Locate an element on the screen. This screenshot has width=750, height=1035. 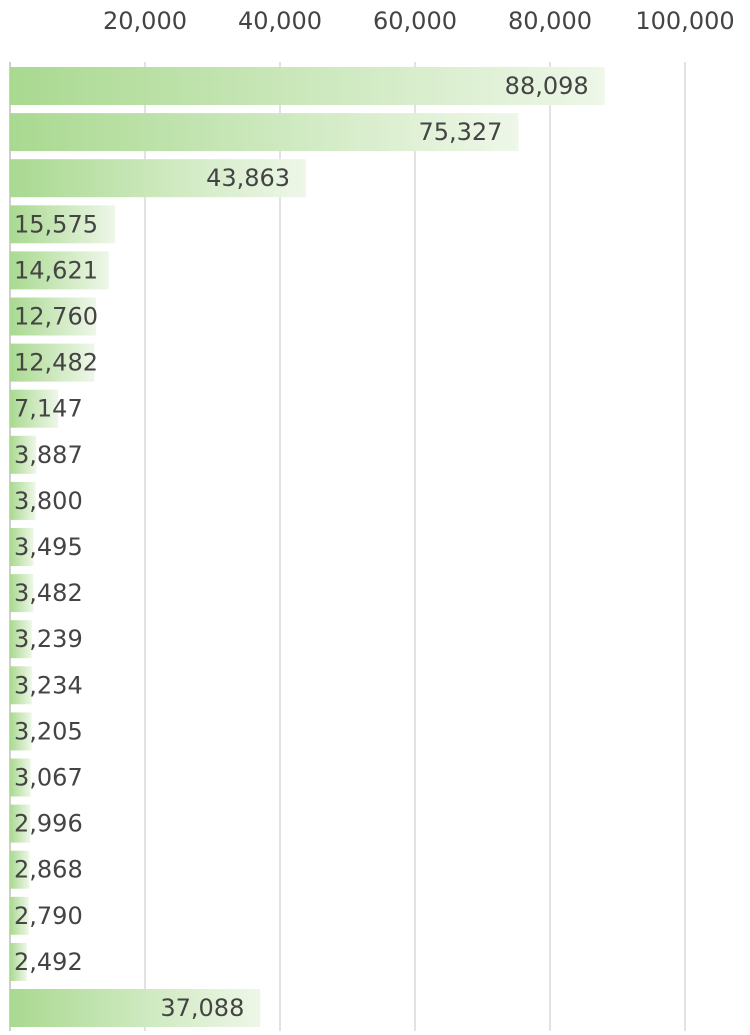
data-label: 43,863 is located at coordinates (248, 178).